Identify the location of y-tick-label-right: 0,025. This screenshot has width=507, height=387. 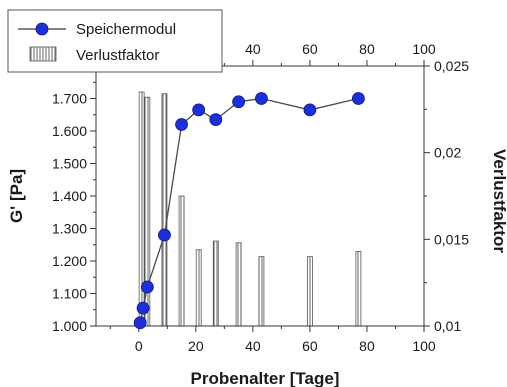
(451, 66).